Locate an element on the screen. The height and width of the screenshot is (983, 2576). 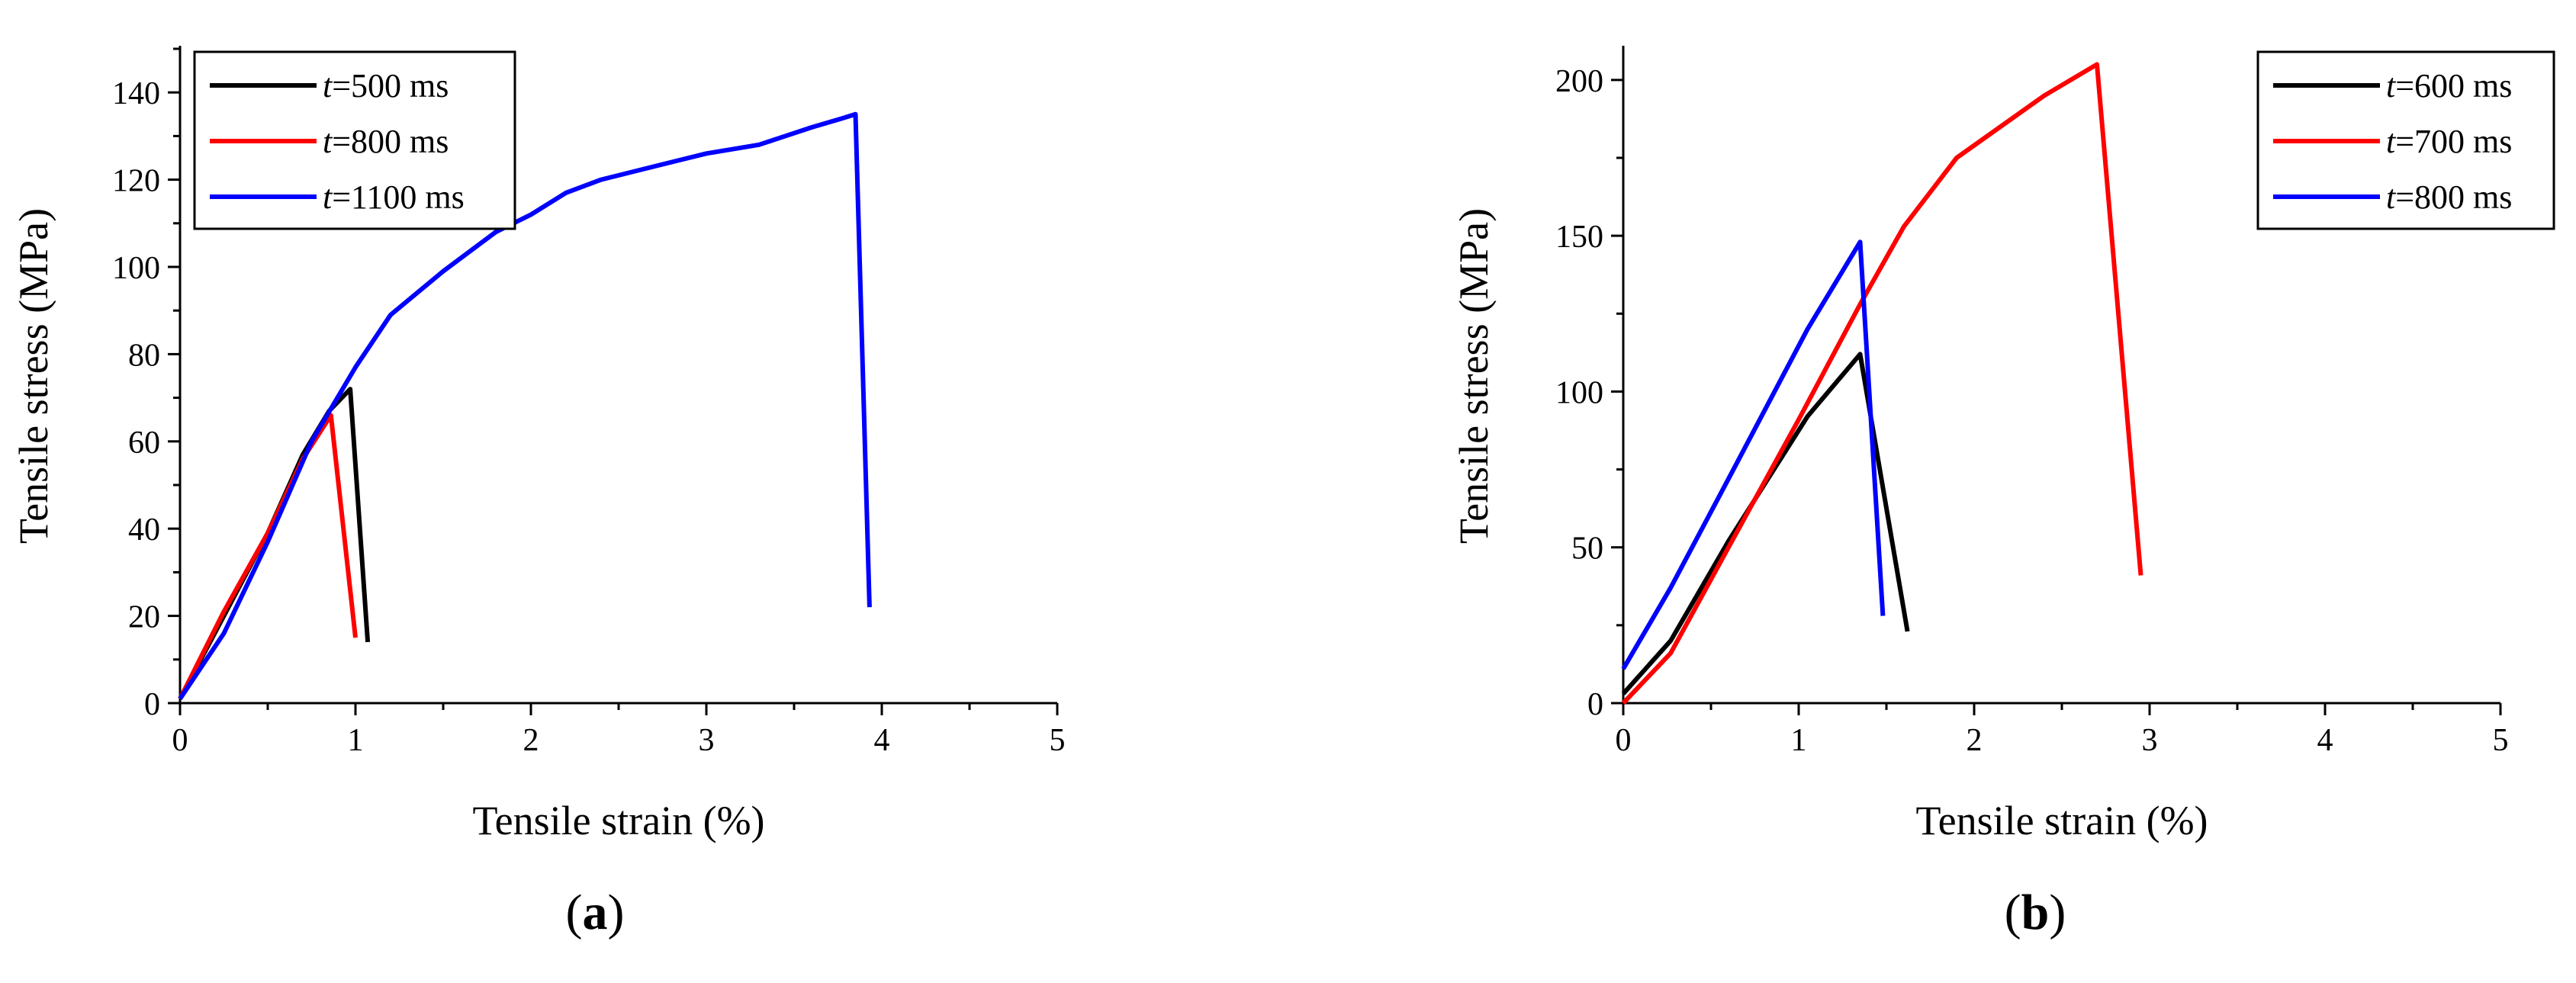
panel-label-b: (b) is located at coordinates (2036, 912).